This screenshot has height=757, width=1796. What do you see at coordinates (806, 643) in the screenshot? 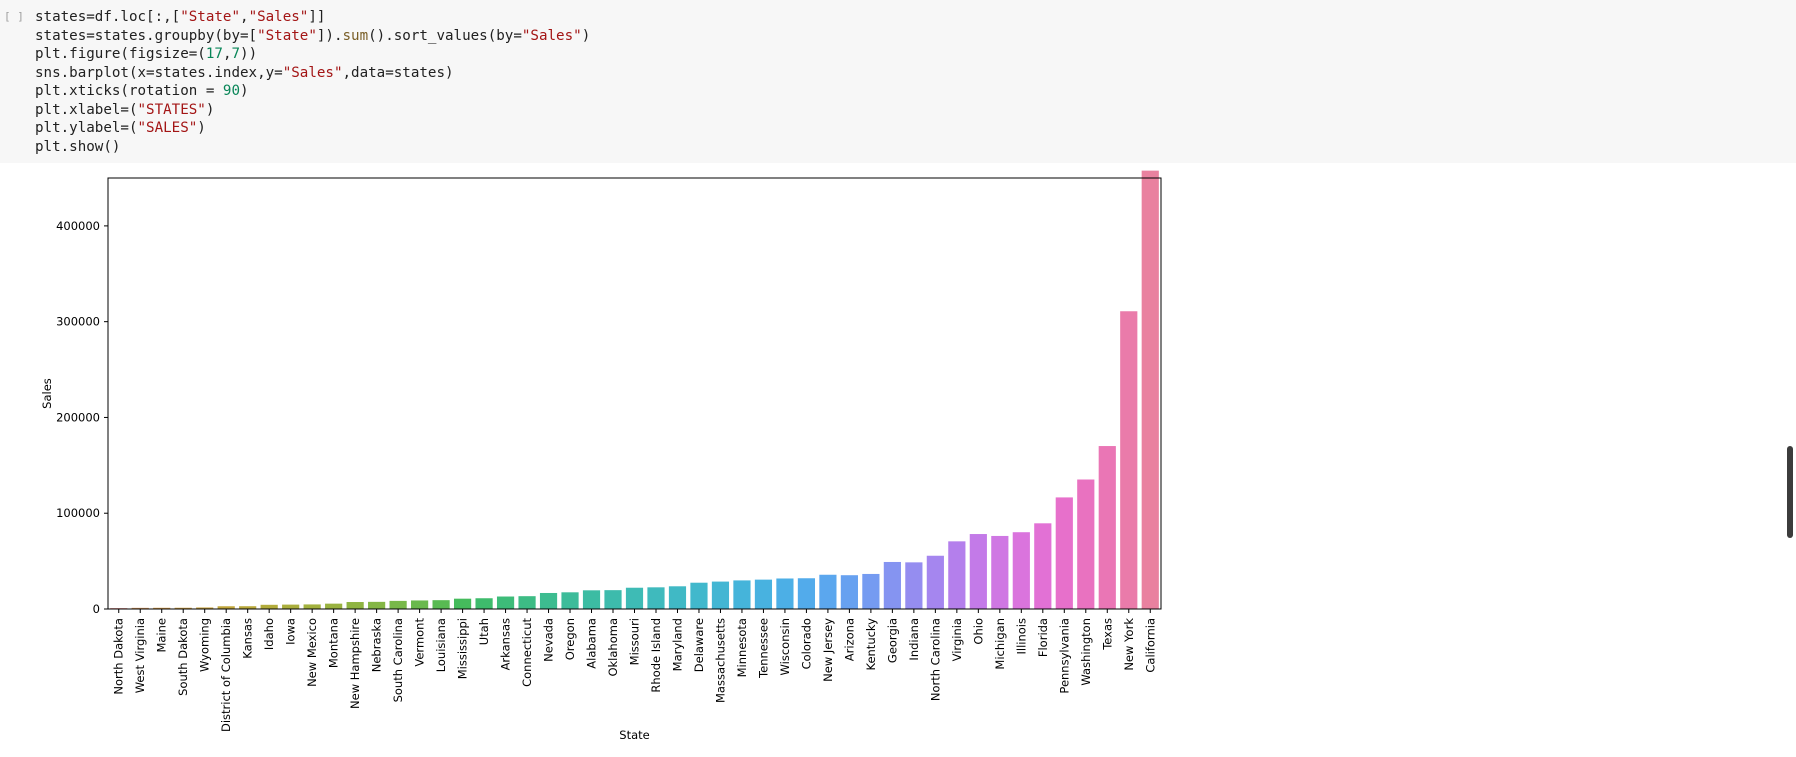
I see `x-tick-label: Colorado` at bounding box center [806, 643].